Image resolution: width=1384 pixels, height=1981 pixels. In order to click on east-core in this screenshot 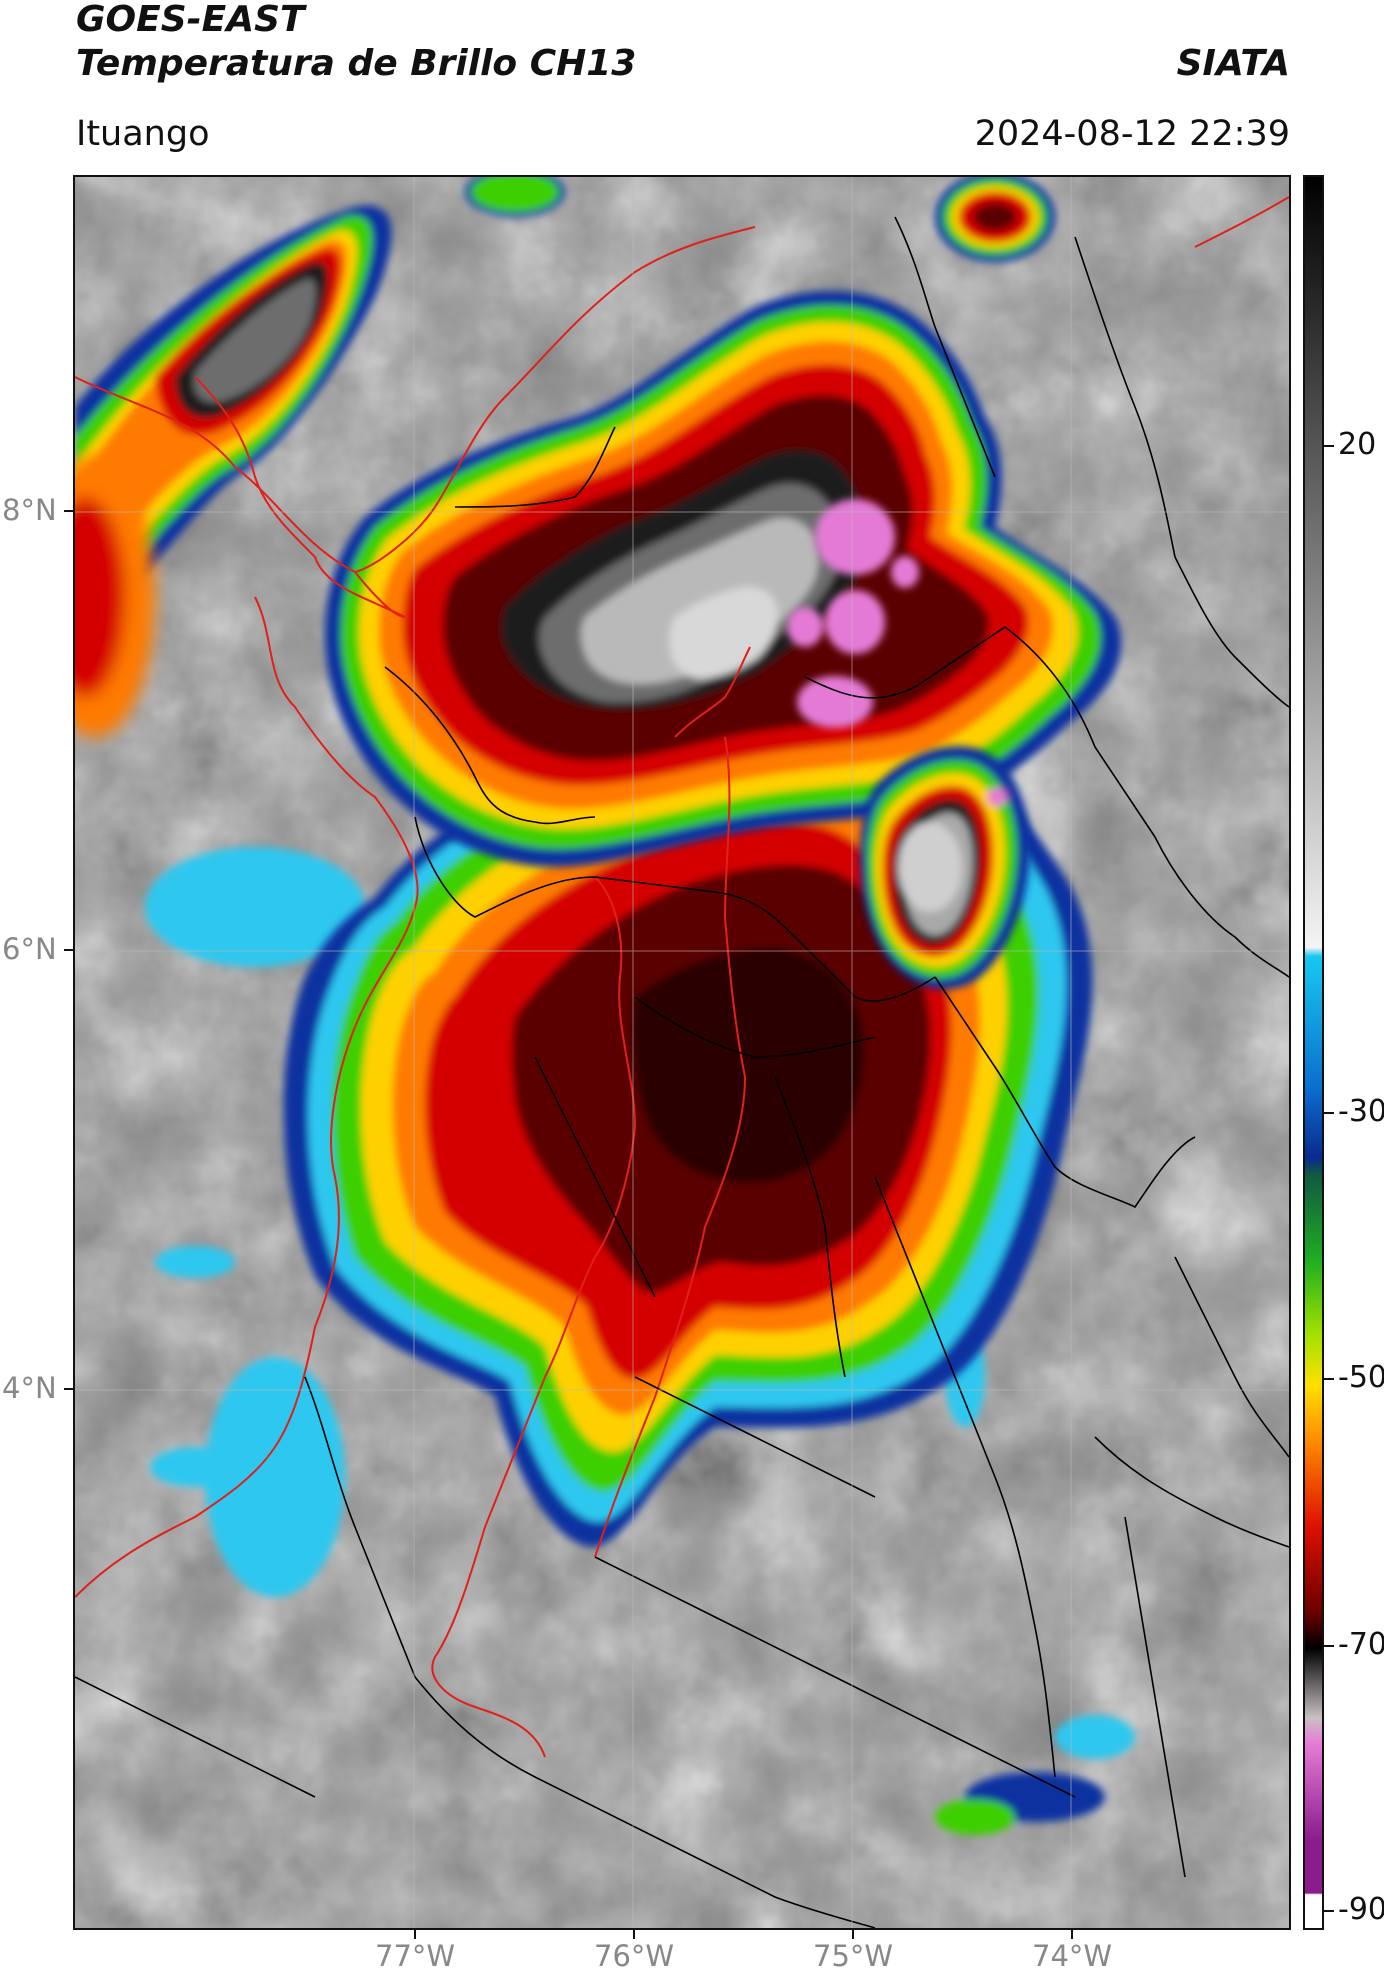, I will do `click(945, 868)`.